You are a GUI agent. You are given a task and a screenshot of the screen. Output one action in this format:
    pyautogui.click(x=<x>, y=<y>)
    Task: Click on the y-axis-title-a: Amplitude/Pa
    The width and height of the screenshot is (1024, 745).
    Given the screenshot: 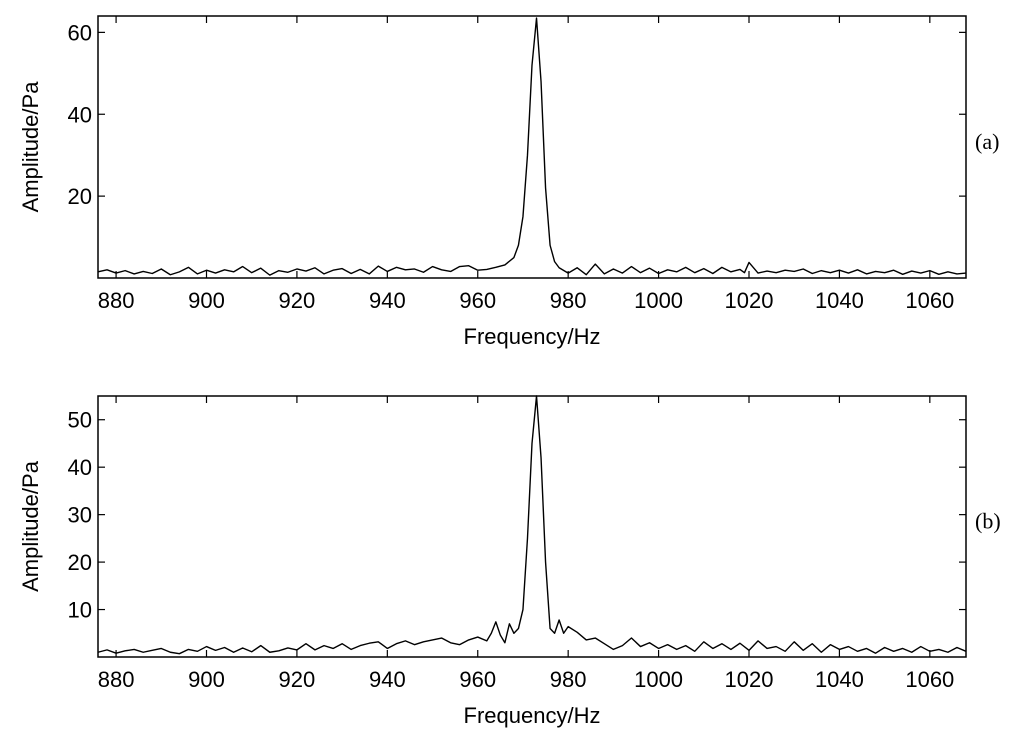 What is the action you would take?
    pyautogui.click(x=30, y=147)
    